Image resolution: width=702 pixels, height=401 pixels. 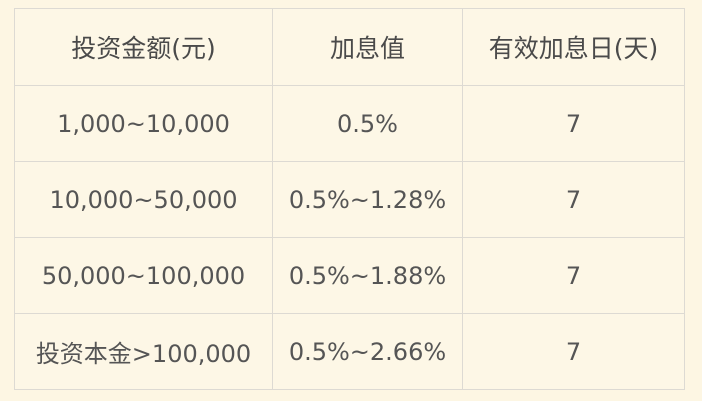 What do you see at coordinates (367, 351) in the screenshot?
I see `cell-rate: 0.5%~2.66%` at bounding box center [367, 351].